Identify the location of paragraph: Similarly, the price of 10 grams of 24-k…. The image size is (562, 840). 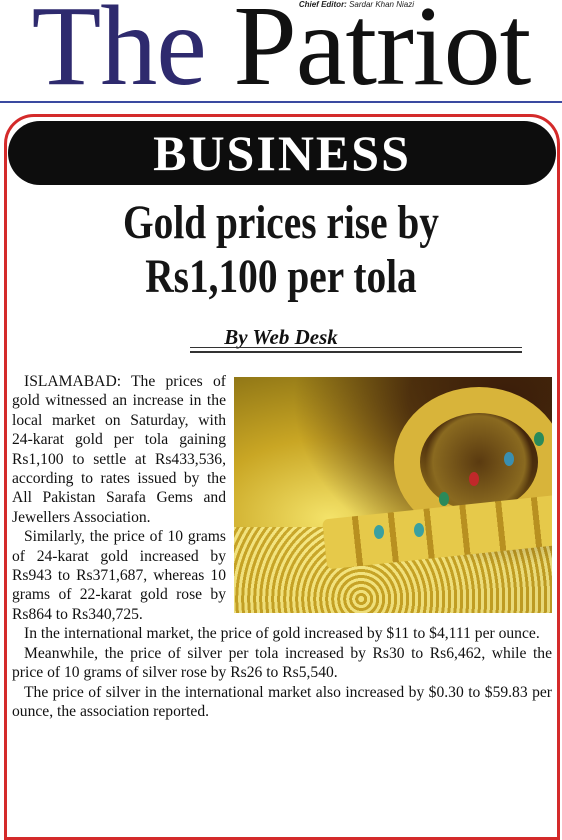
(119, 575).